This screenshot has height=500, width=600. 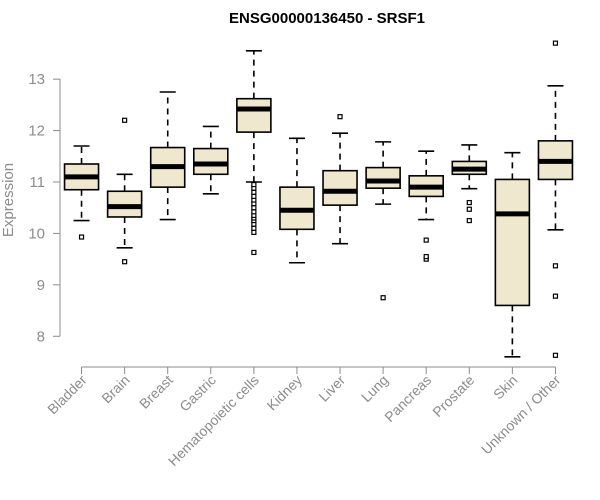 I want to click on y-tick-label: 10, so click(x=36, y=233).